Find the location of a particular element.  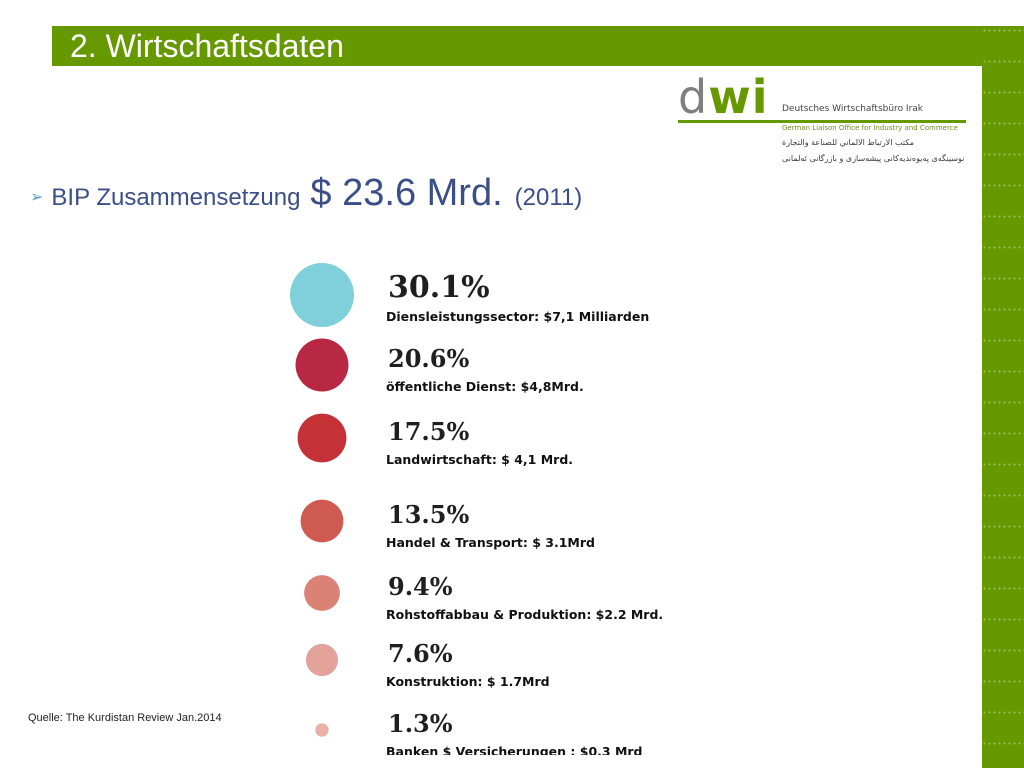

logo-org-arabic: مكتب الارتباط الالماني للصناعة والتجارة is located at coordinates (848, 142).